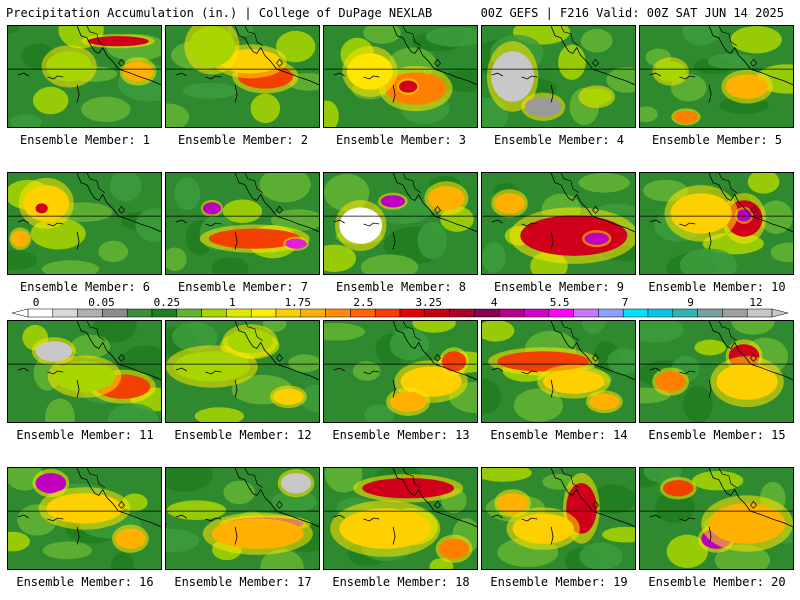 Image resolution: width=800 pixels, height=600 pixels. I want to click on colorbar-label: 2.5, so click(363, 303).